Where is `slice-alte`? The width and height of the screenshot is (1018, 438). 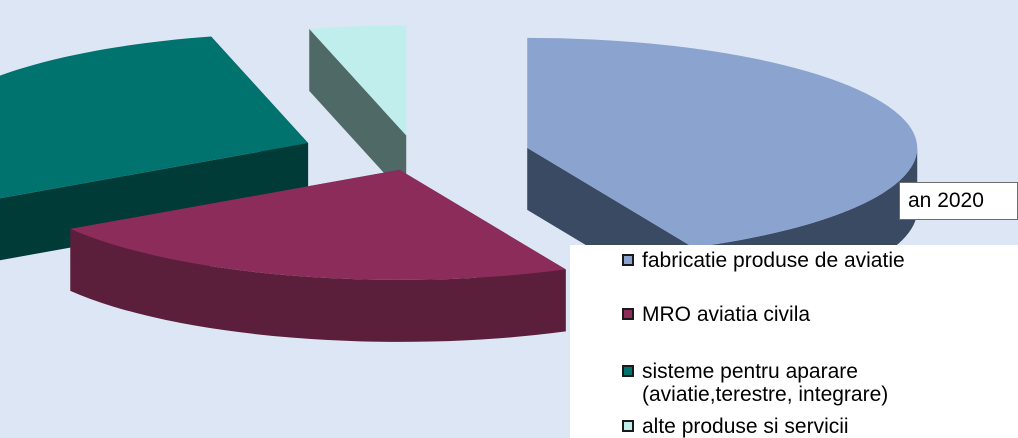
slice-alte is located at coordinates (358, 111).